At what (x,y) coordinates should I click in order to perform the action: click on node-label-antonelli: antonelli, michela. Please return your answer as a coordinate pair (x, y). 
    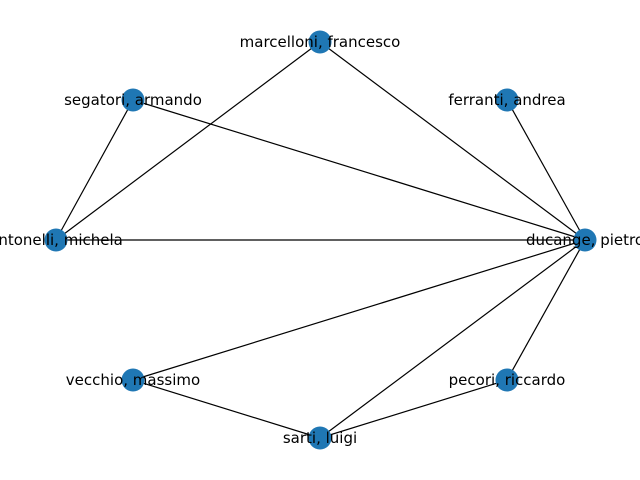
    Looking at the image, I should click on (61, 240).